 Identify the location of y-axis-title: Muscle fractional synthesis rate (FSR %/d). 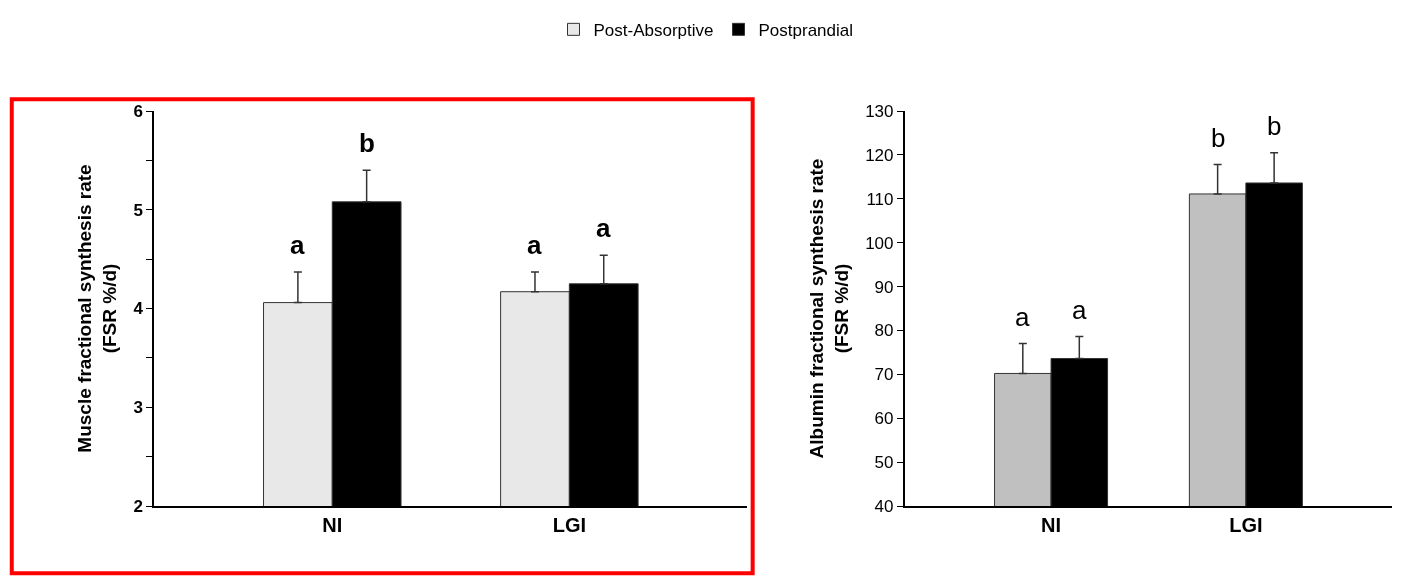
(97, 308).